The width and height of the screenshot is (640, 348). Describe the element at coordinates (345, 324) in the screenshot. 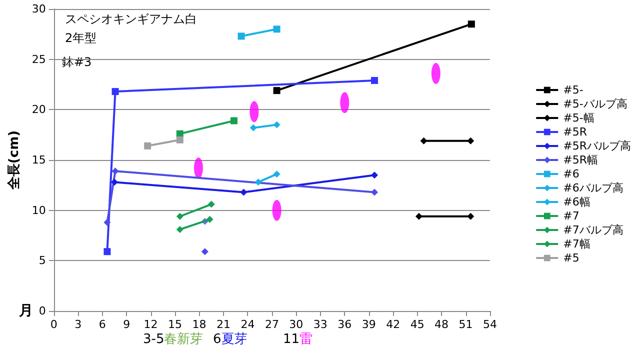

I see `x-tick-label: 36` at that location.